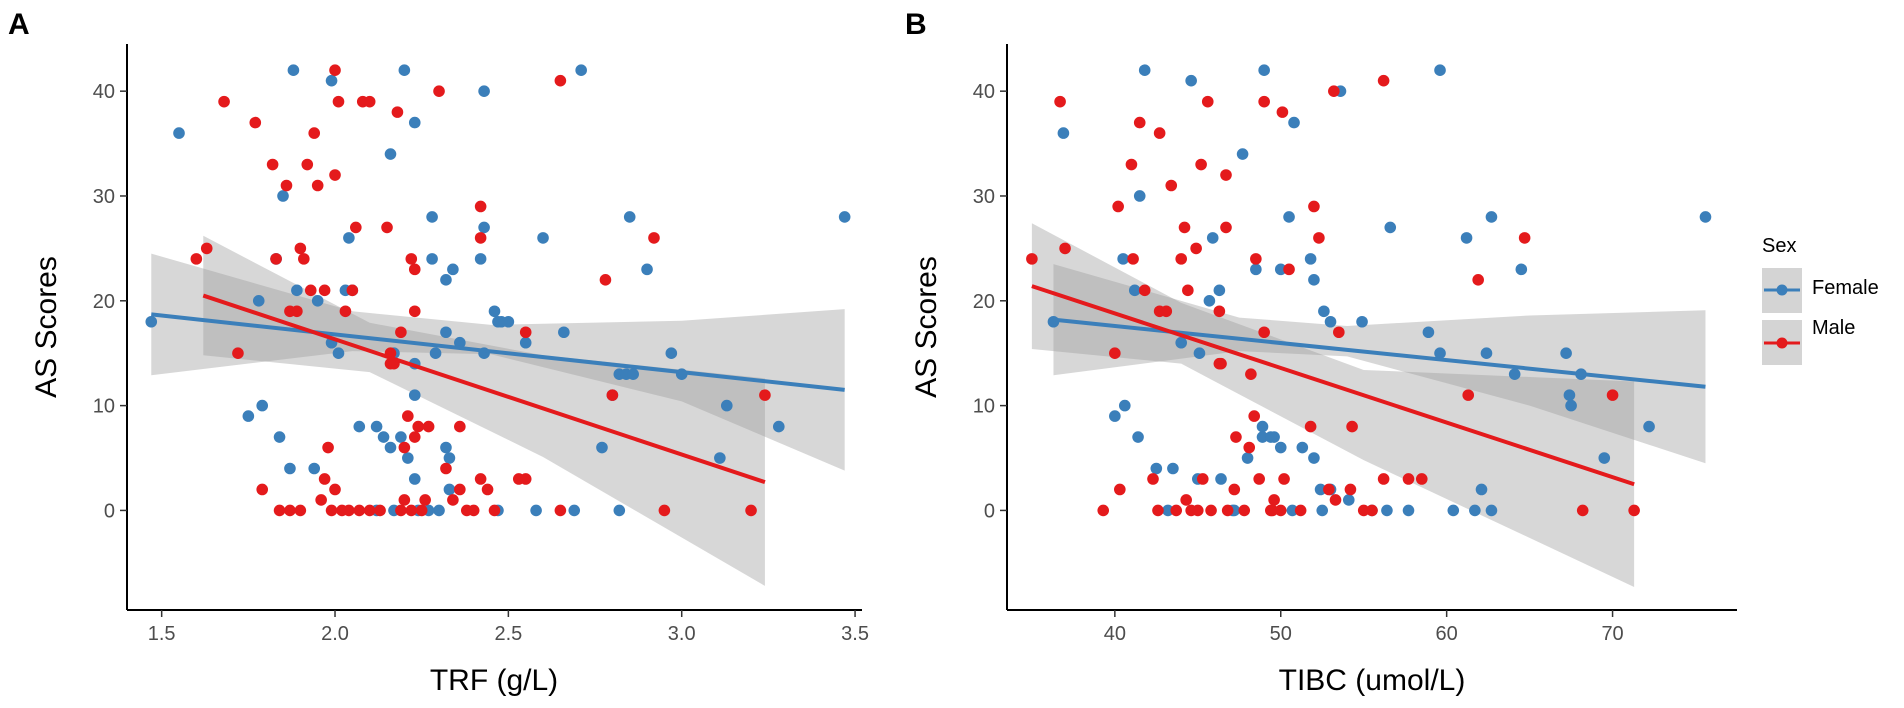 The image size is (1904, 708). What do you see at coordinates (1115, 634) in the screenshot?
I see `panel-b-x-tick-label: 40` at bounding box center [1115, 634].